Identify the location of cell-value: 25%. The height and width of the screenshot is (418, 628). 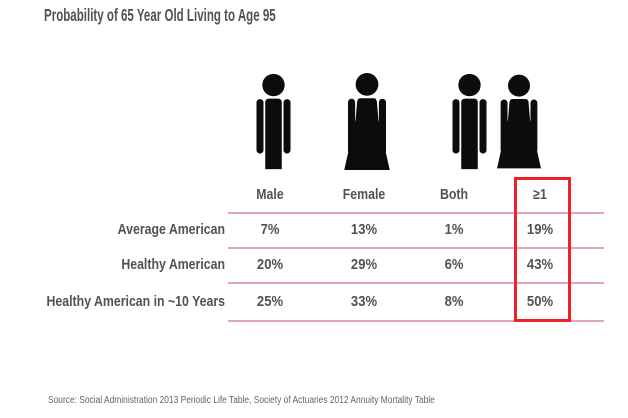
(270, 301).